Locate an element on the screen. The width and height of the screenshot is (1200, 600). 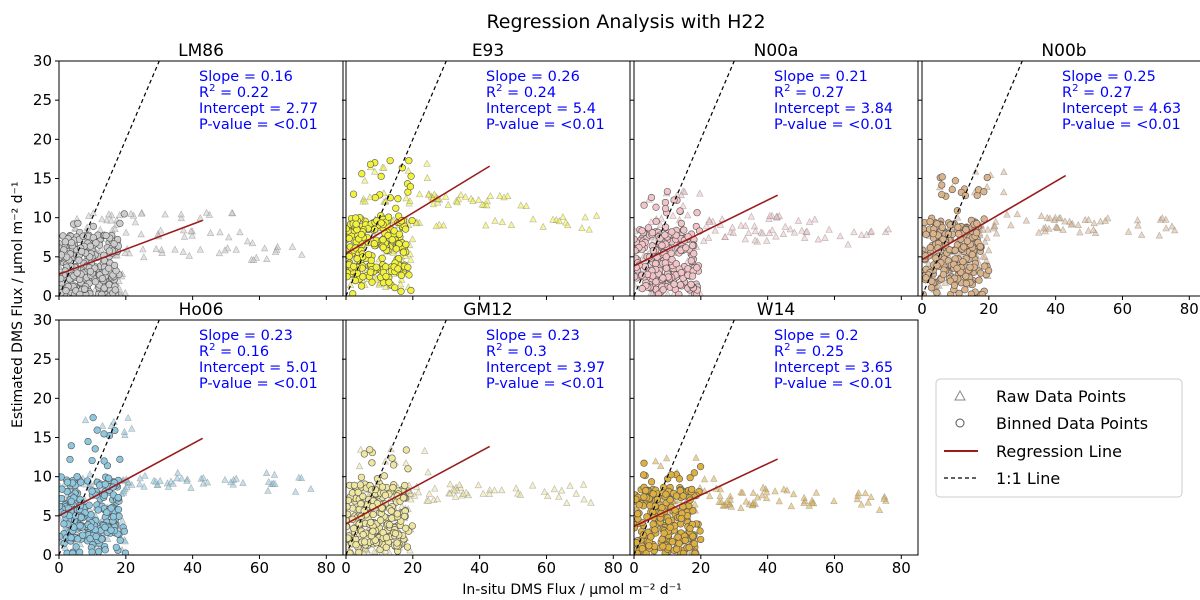
one-to-one-line-ho06 is located at coordinates (109, 437).